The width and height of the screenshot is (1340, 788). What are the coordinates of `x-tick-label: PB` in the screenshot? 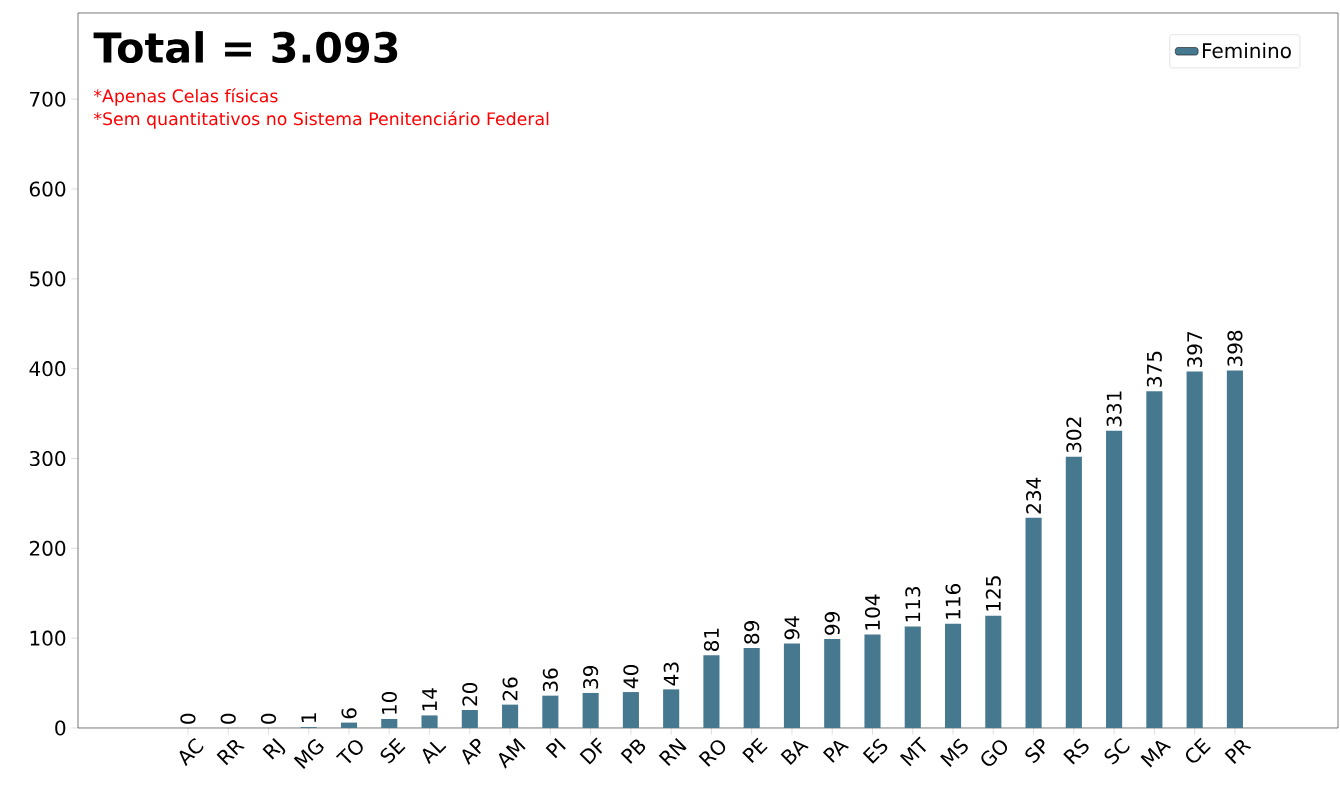 It's located at (633, 751).